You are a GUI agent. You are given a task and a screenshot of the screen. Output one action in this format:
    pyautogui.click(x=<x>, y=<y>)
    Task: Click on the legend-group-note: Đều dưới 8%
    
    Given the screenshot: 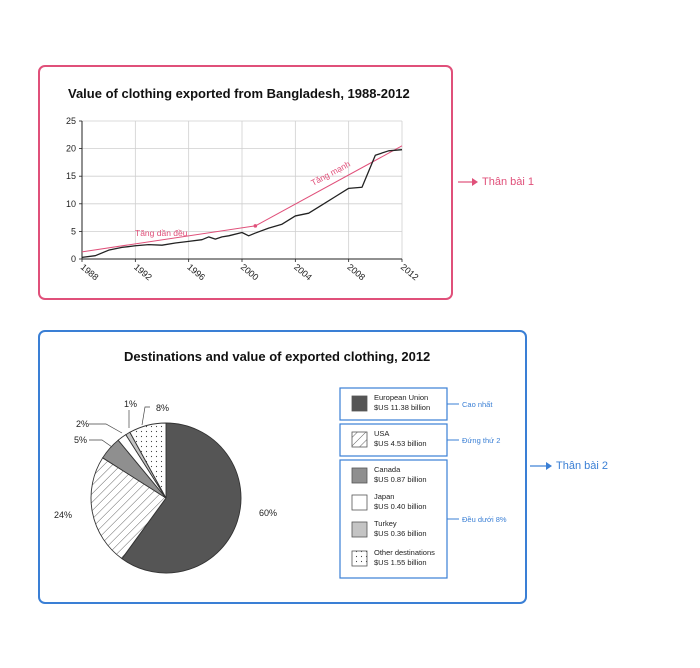 What is the action you would take?
    pyautogui.click(x=484, y=519)
    